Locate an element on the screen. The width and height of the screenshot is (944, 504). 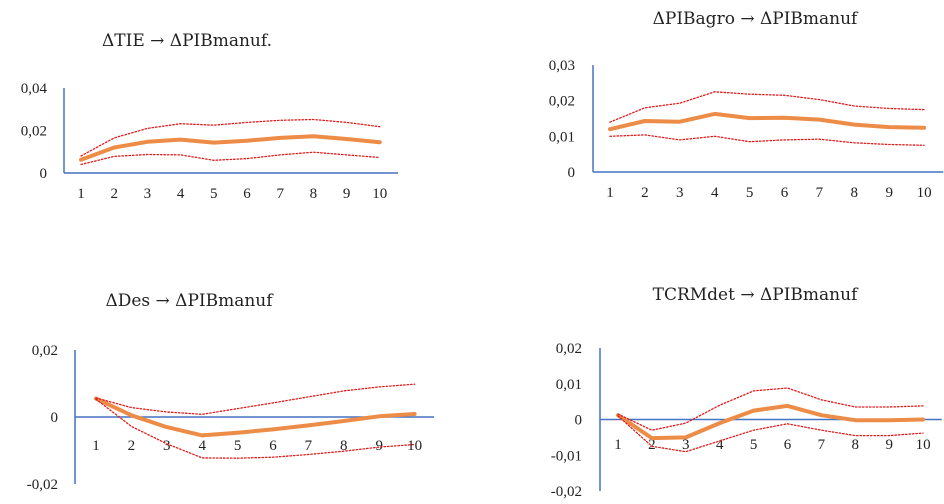
chart-title: ΔTIE → ΔPIBmanuf. is located at coordinates (187, 41).